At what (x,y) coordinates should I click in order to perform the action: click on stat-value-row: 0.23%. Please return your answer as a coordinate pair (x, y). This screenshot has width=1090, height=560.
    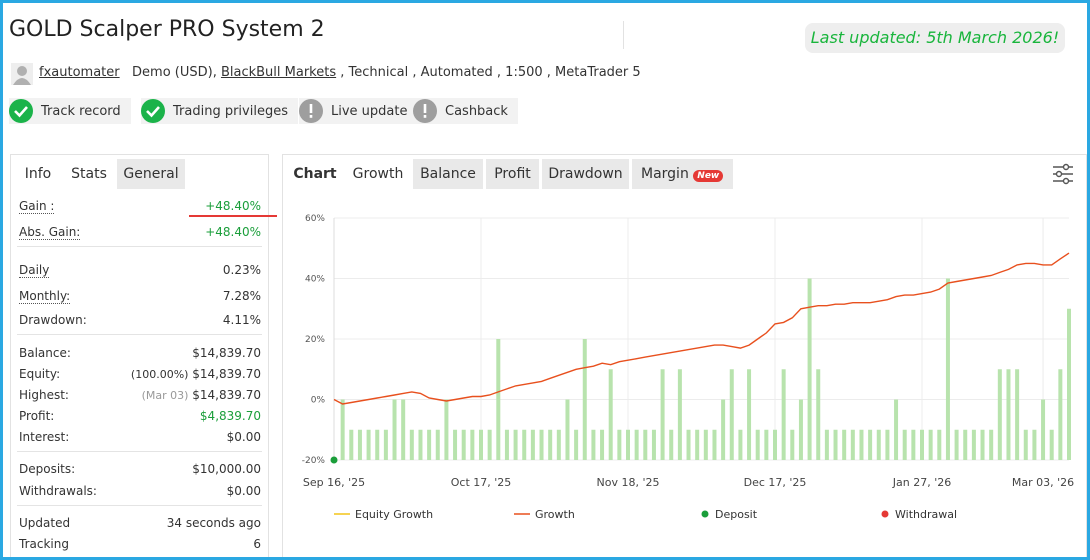
    Looking at the image, I should click on (242, 270).